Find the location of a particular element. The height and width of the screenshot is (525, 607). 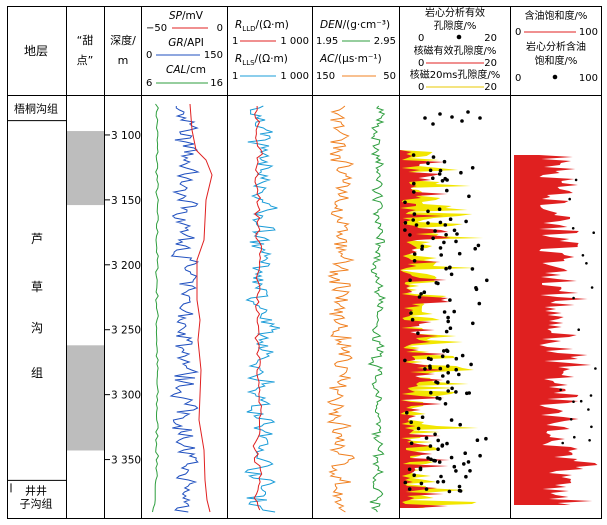

depth-tick-label: 3 100 is located at coordinates (126, 136).